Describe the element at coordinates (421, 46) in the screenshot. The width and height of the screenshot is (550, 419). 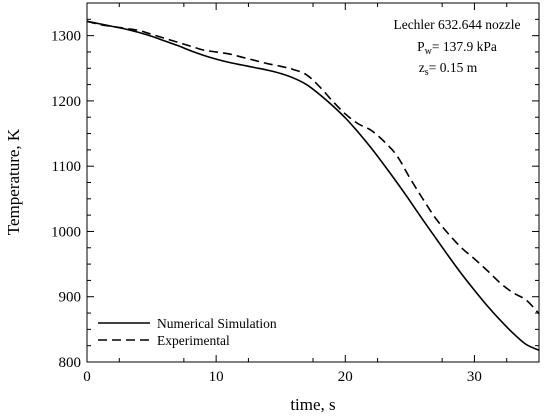
I see `annotation-pressure-symbol: P` at that location.